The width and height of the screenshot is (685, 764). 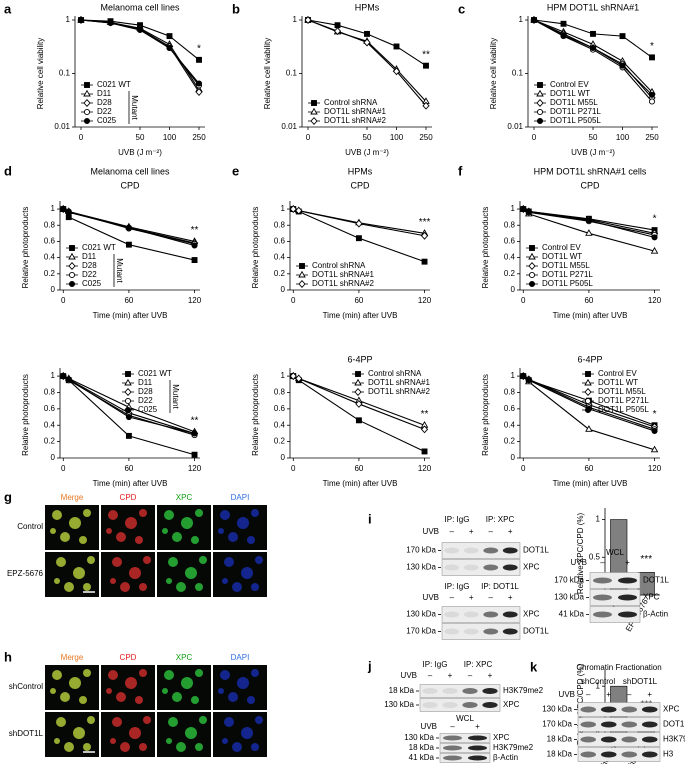 What do you see at coordinates (623, 400) in the screenshot?
I see `legend-label: DOT1L P271L` at bounding box center [623, 400].